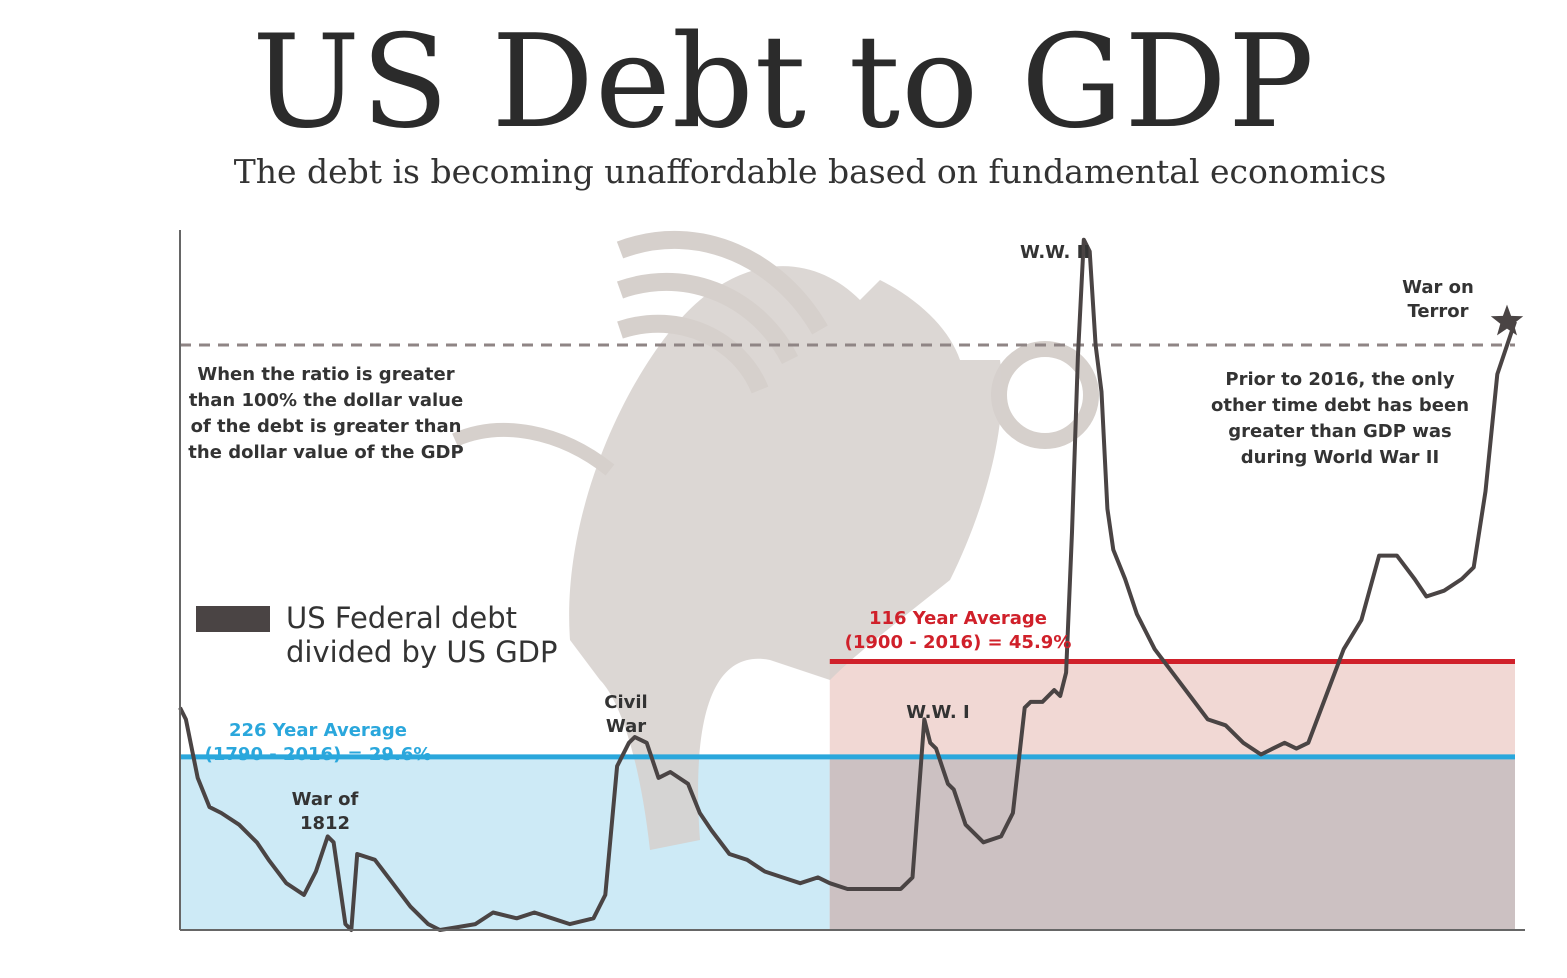 The width and height of the screenshot is (1567, 978). I want to click on average-region-overlap, so click(1172, 843).